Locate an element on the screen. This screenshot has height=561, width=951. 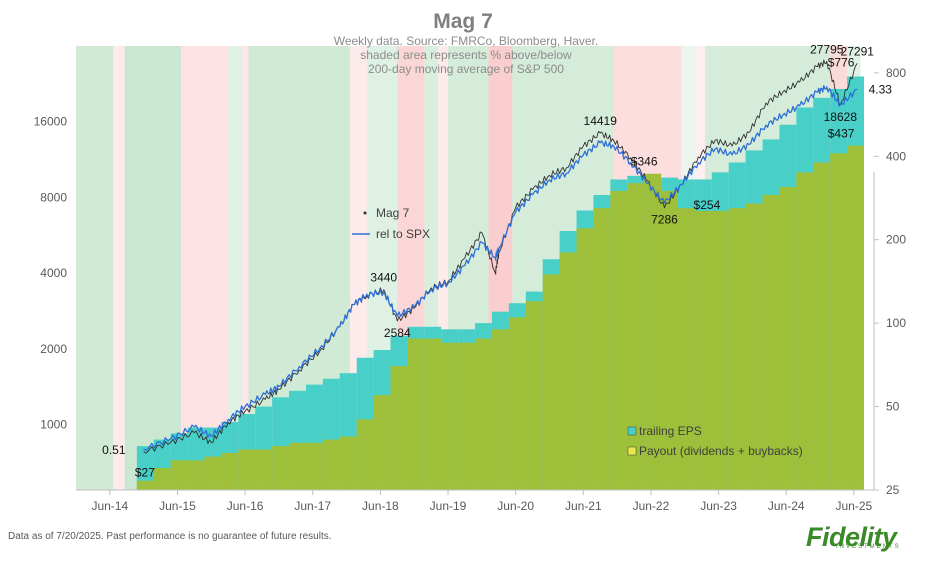
annotation-6: 27291 is located at coordinates (858, 51).